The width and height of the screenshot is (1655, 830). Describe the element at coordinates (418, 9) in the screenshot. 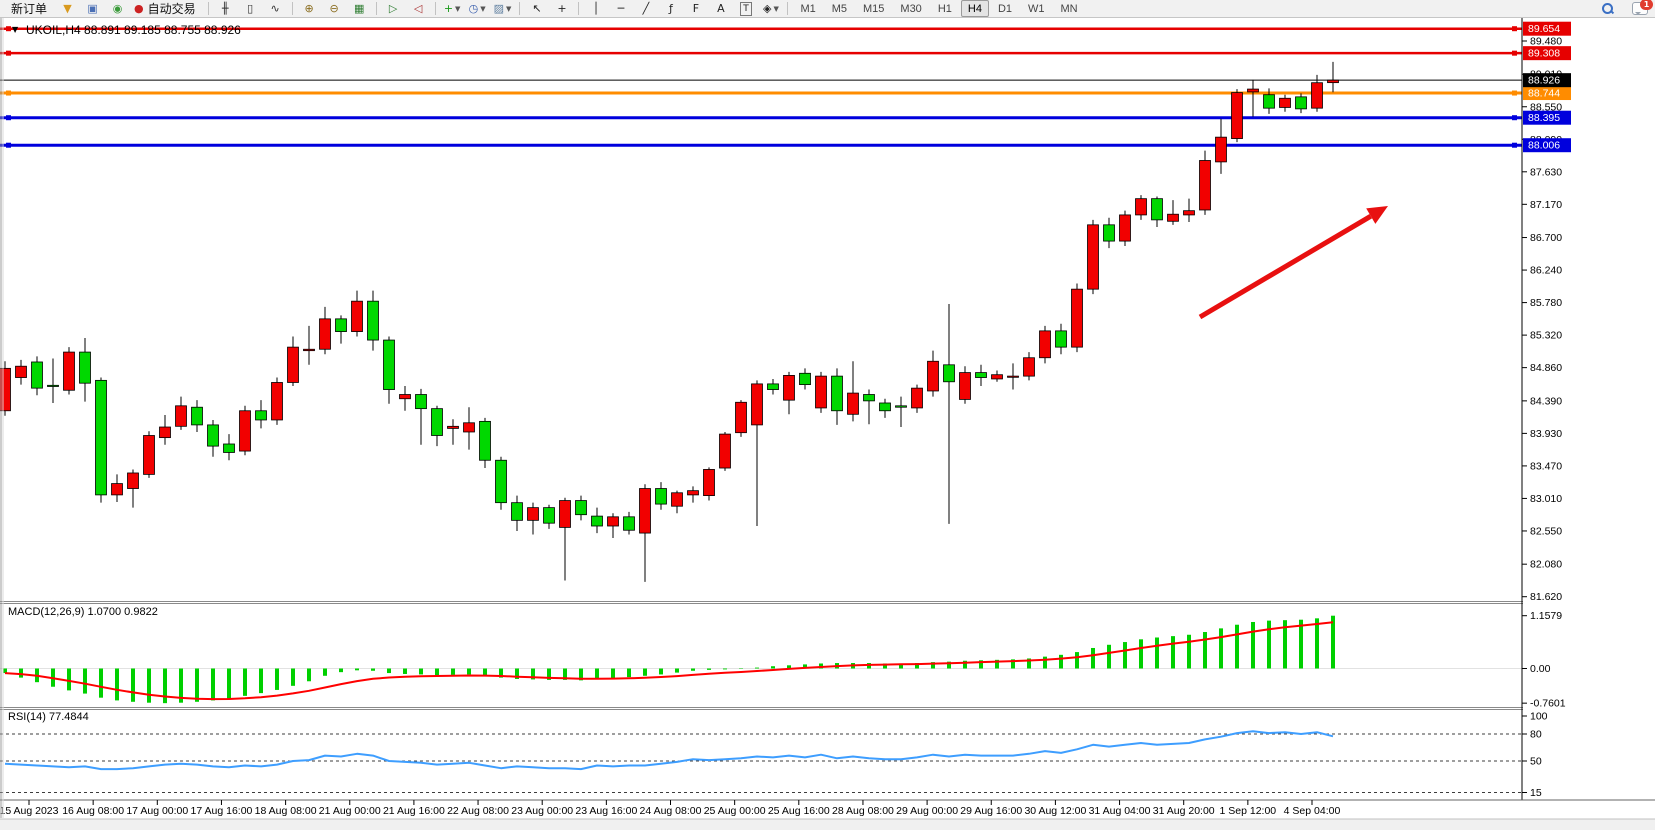

I see `chart-shift-icon: ◁` at that location.